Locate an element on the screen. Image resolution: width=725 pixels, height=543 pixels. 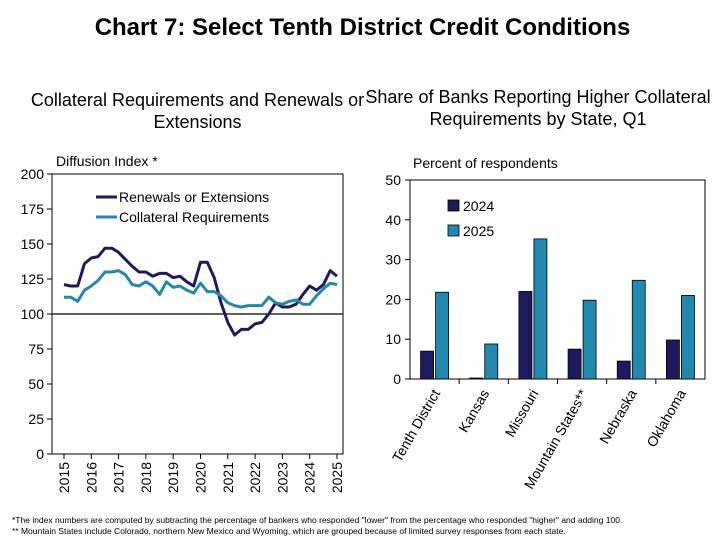
line-legend-label: Collateral Requirements is located at coordinates (194, 217).